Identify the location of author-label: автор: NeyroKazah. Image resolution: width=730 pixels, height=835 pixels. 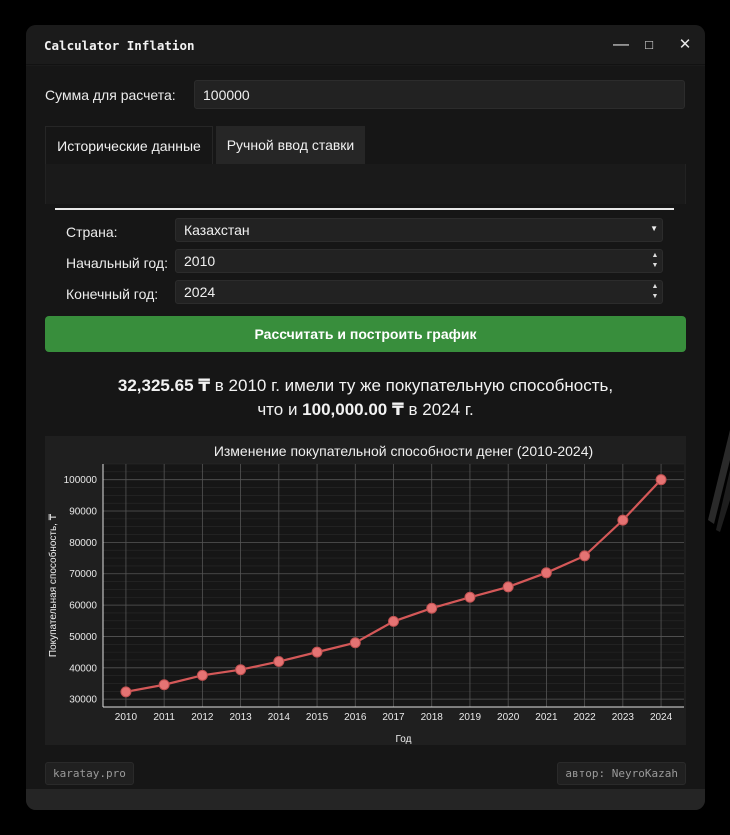
(621, 773).